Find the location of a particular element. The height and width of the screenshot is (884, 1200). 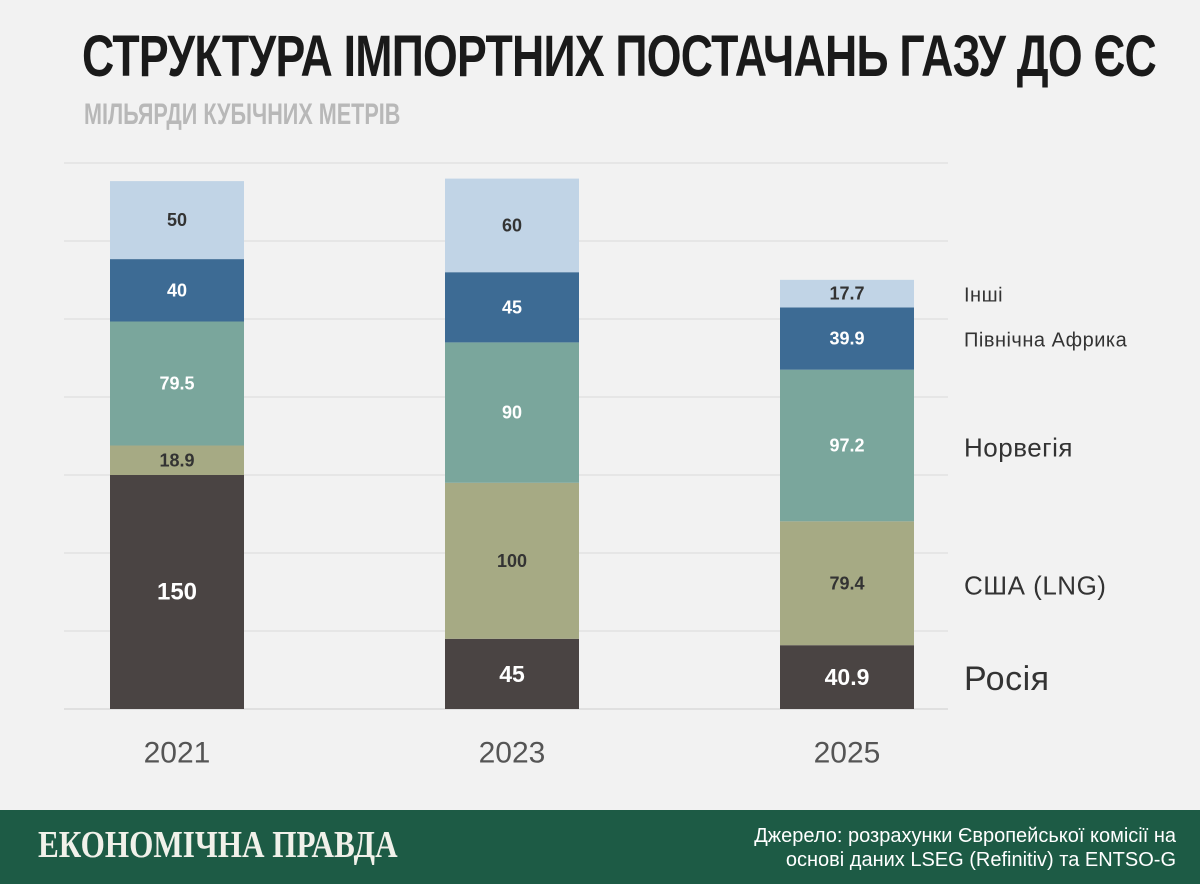

data-label-2023-інші: 60 is located at coordinates (512, 225).